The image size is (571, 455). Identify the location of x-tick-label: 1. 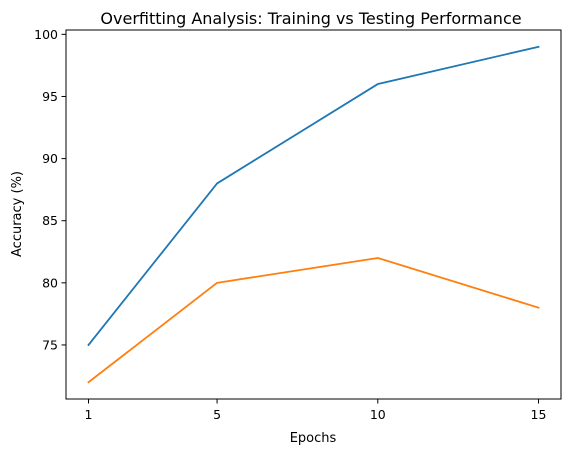
(89, 414).